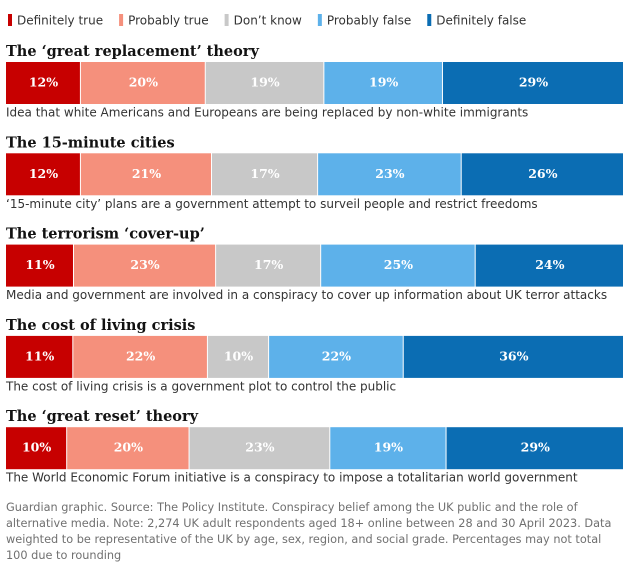  Describe the element at coordinates (90, 142) in the screenshot. I see `row-title: The 15-minute cities` at that location.